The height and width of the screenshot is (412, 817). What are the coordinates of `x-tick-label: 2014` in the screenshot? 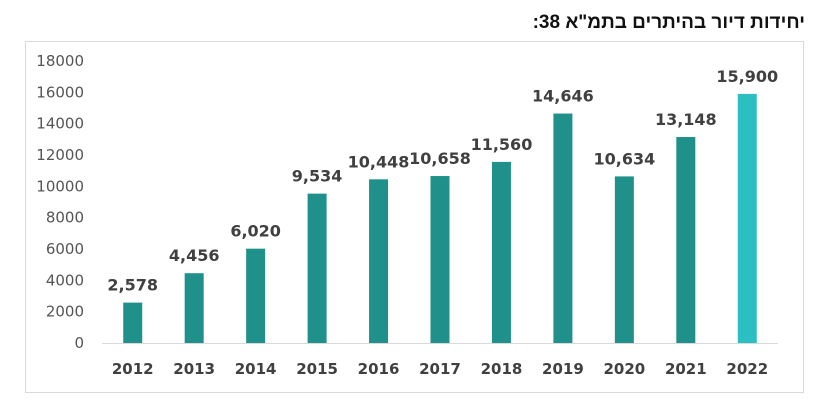 It's located at (256, 369).